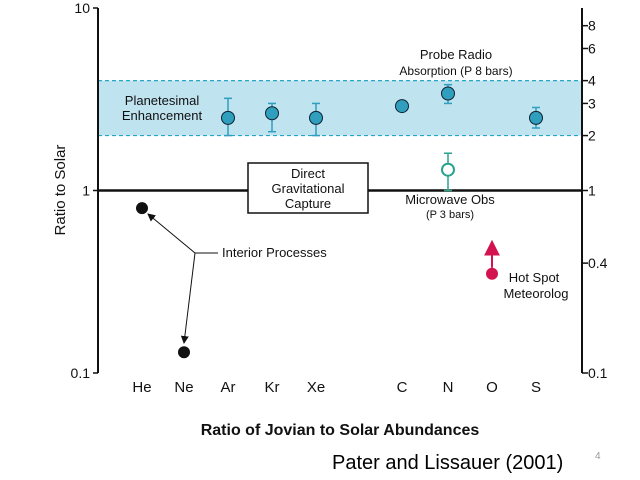  What do you see at coordinates (82, 8) in the screenshot?
I see `left-tick-label: 10` at bounding box center [82, 8].